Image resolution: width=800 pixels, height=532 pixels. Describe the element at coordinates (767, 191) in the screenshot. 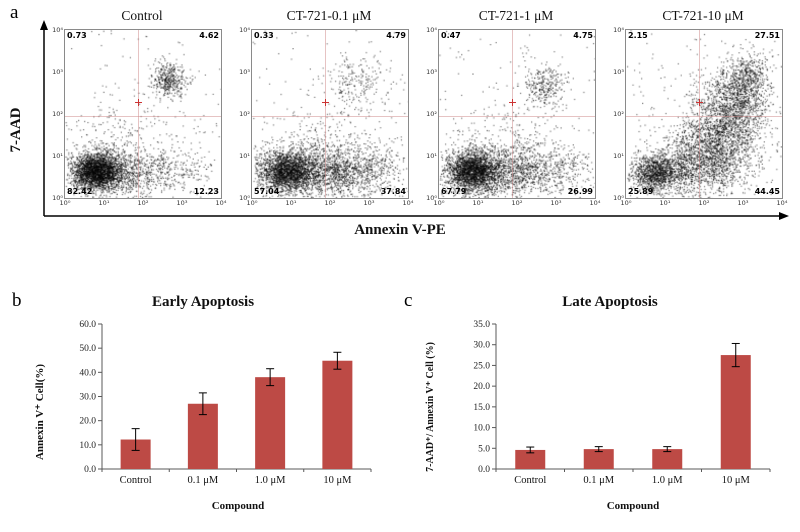

I see `quadrant-value-bottom-right: 44.45` at that location.